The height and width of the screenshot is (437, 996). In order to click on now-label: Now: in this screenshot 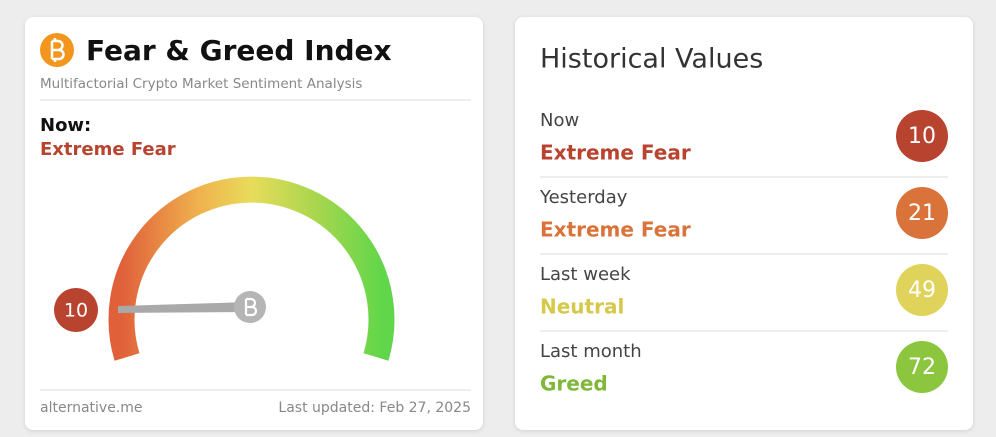, I will do `click(65, 125)`.